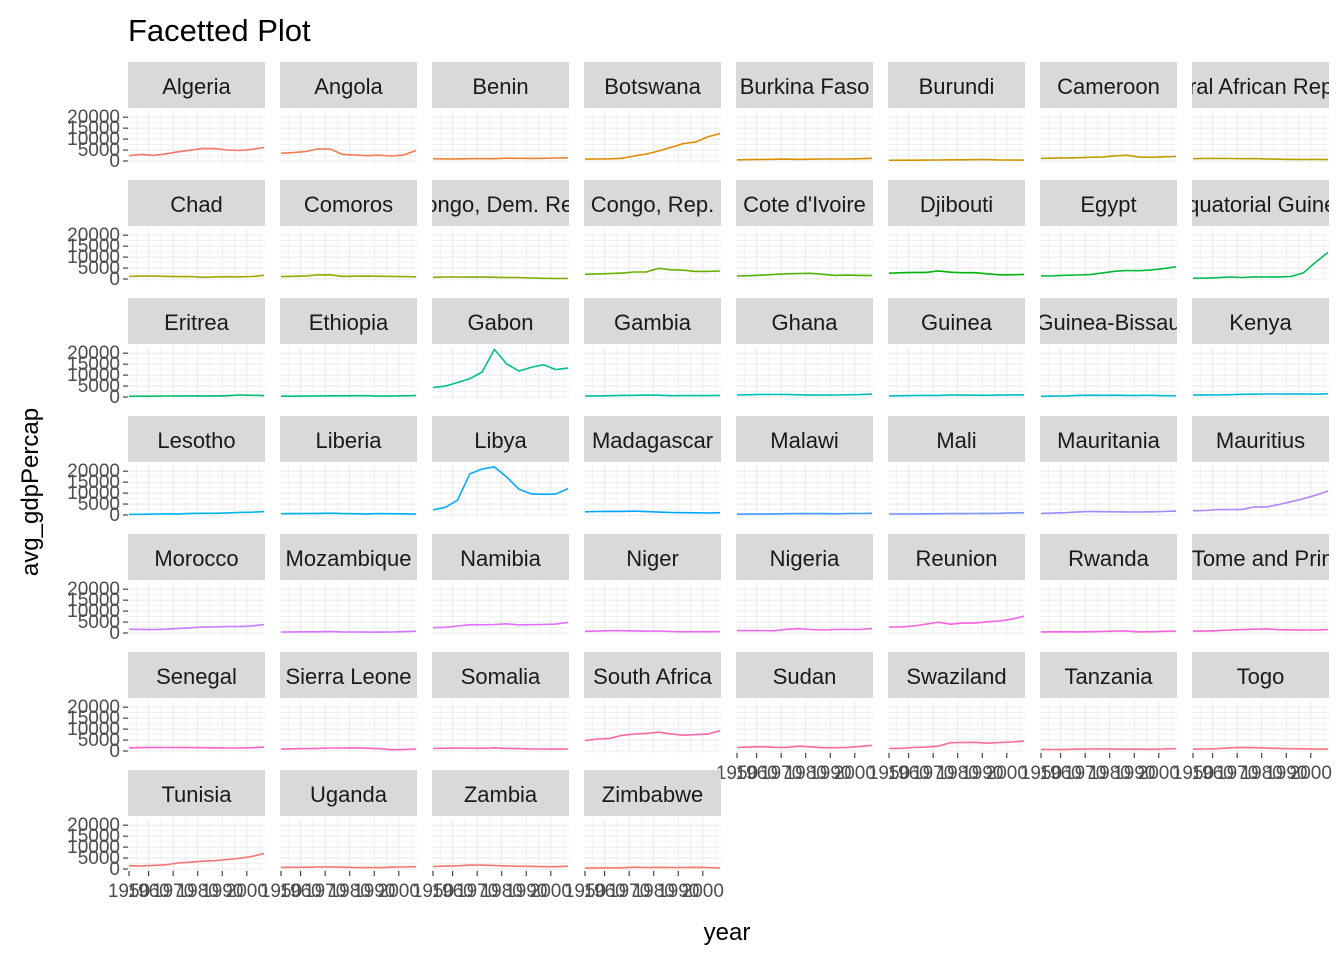  Describe the element at coordinates (652, 584) in the screenshot. I see `facet-panel: Niger` at that location.